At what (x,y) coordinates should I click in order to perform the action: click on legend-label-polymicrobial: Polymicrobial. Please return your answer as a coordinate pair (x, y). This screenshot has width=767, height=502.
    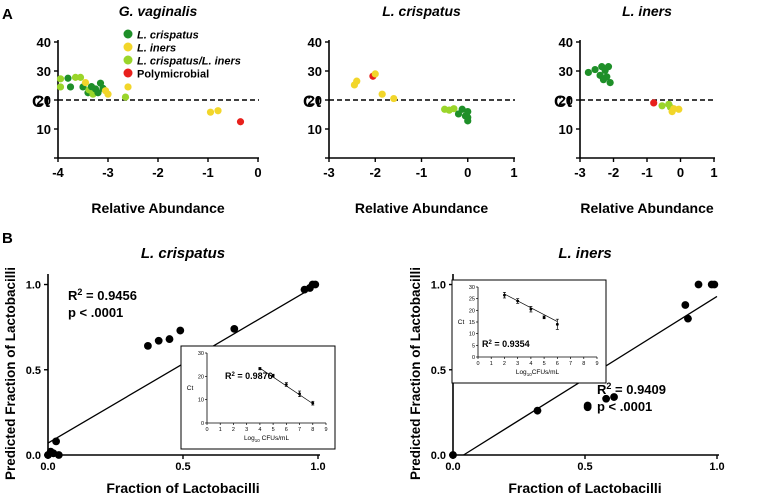
    Looking at the image, I should click on (173, 75).